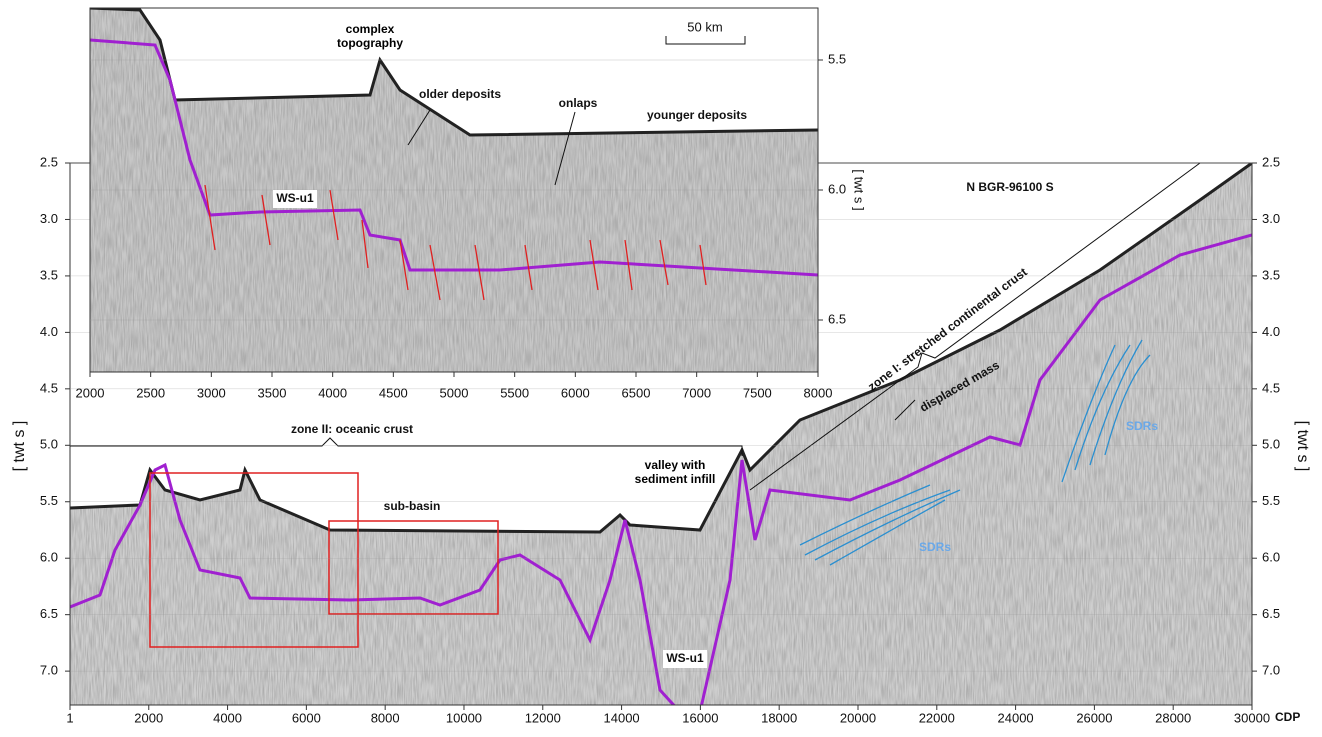  I want to click on y2-tick-label: 5.0, so click(1271, 444).